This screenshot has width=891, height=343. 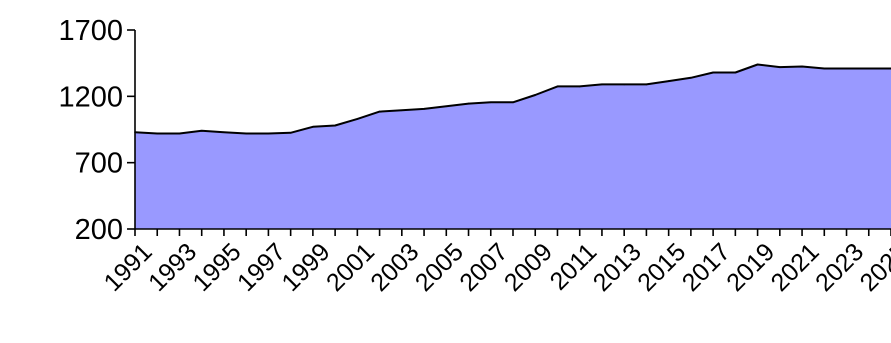 What do you see at coordinates (216, 267) in the screenshot?
I see `x-tick-label: 1995` at bounding box center [216, 267].